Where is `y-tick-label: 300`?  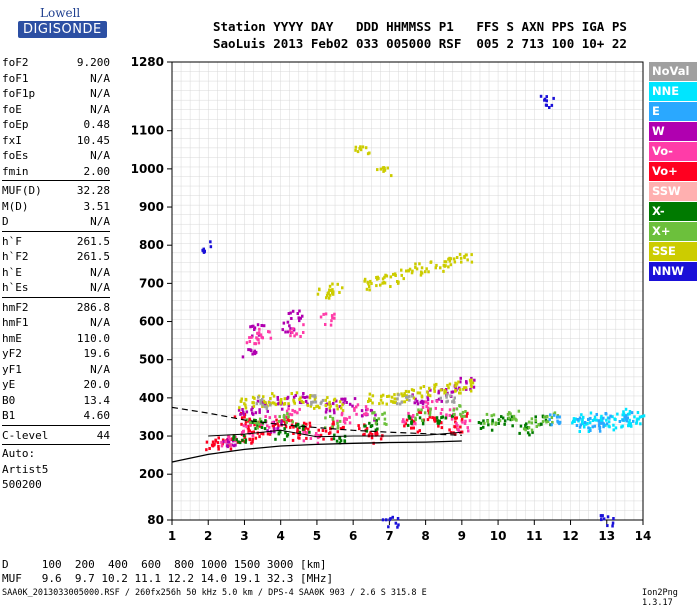 y-tick-label: 300 is located at coordinates (151, 436).